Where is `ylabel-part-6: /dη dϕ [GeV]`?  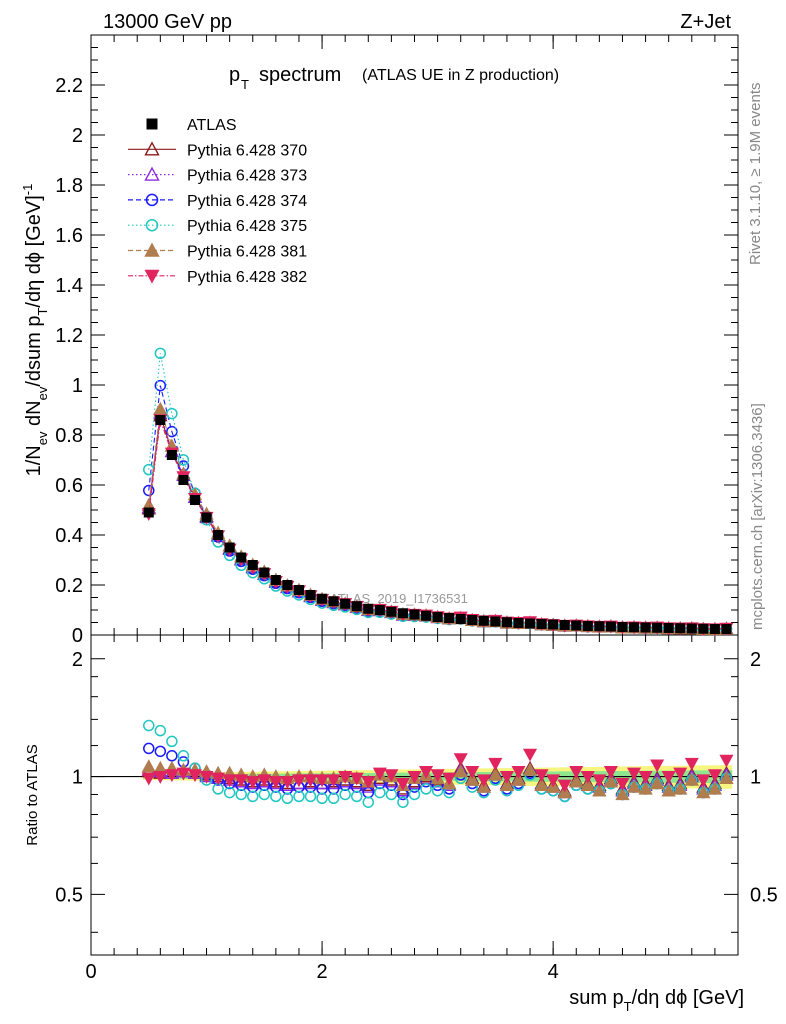 ylabel-part-6: /dη dϕ [GeV] is located at coordinates (34, 251).